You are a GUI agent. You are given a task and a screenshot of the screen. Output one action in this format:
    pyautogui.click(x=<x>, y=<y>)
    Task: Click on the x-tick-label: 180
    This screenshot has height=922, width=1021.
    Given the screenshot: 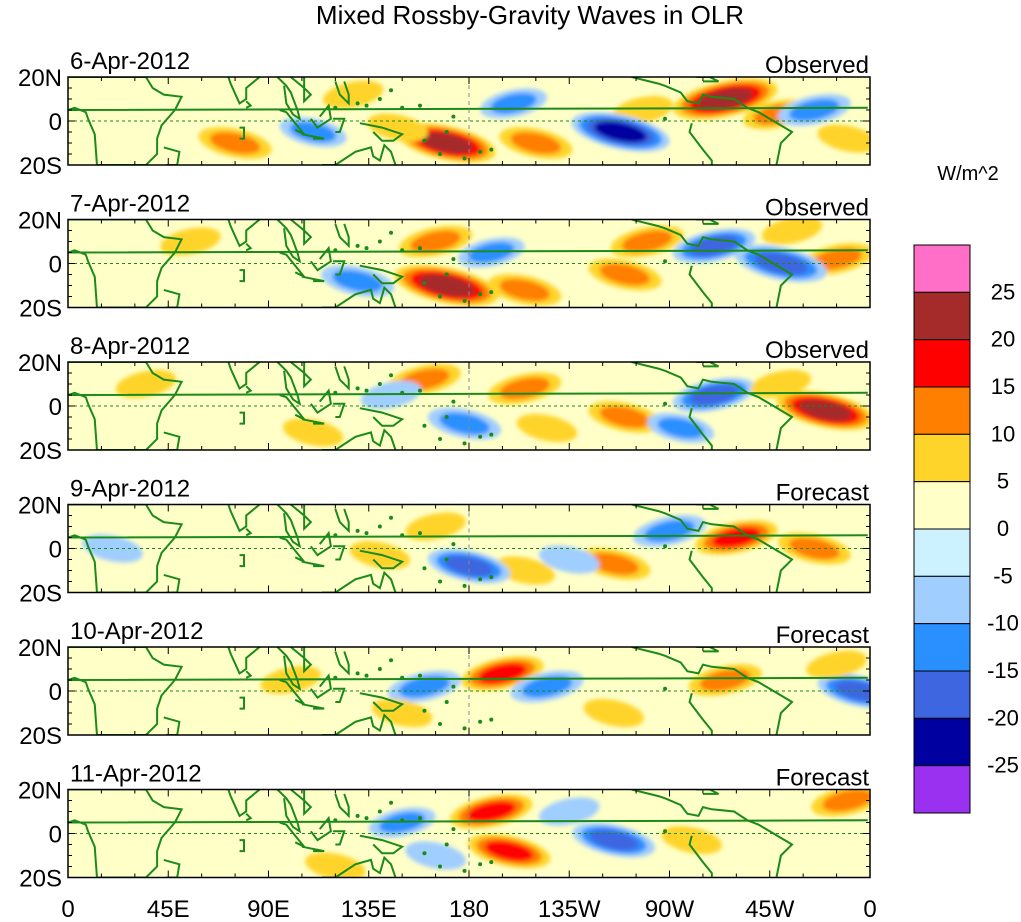 What is the action you would take?
    pyautogui.click(x=469, y=909)
    